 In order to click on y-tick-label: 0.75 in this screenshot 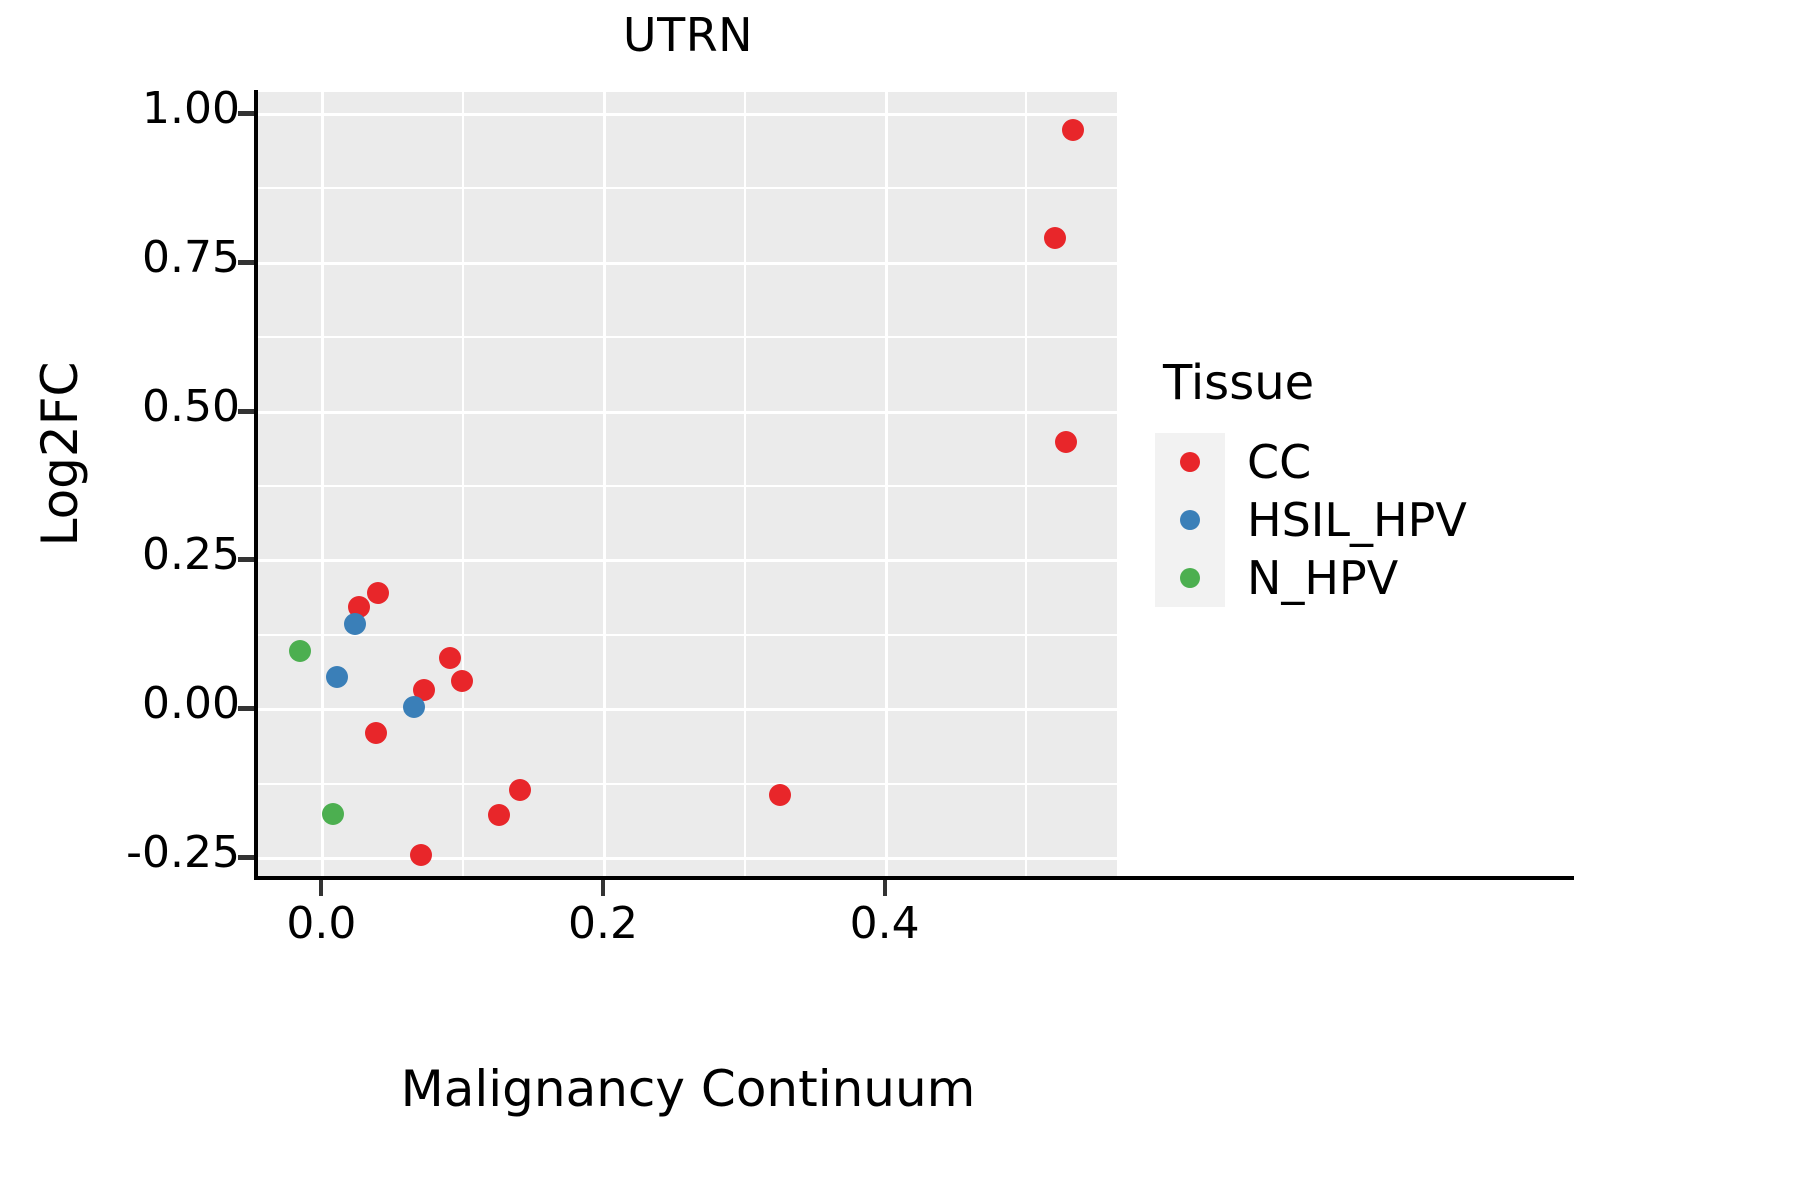, I will do `click(191, 257)`.